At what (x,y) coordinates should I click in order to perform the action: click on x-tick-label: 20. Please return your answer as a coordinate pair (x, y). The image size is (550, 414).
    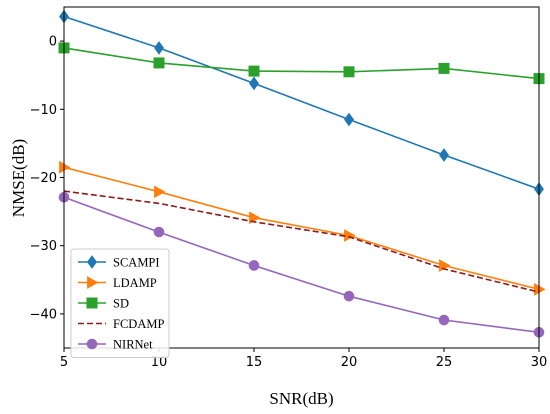
    Looking at the image, I should click on (349, 362).